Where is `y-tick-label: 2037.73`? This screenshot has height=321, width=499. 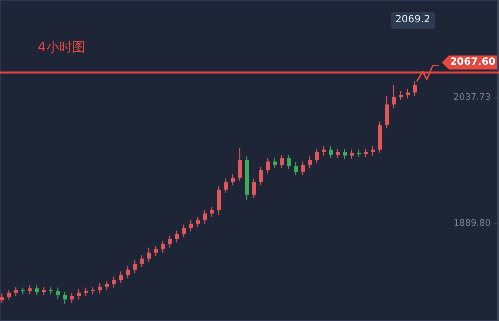
y-tick-label: 2037.73 is located at coordinates (472, 98).